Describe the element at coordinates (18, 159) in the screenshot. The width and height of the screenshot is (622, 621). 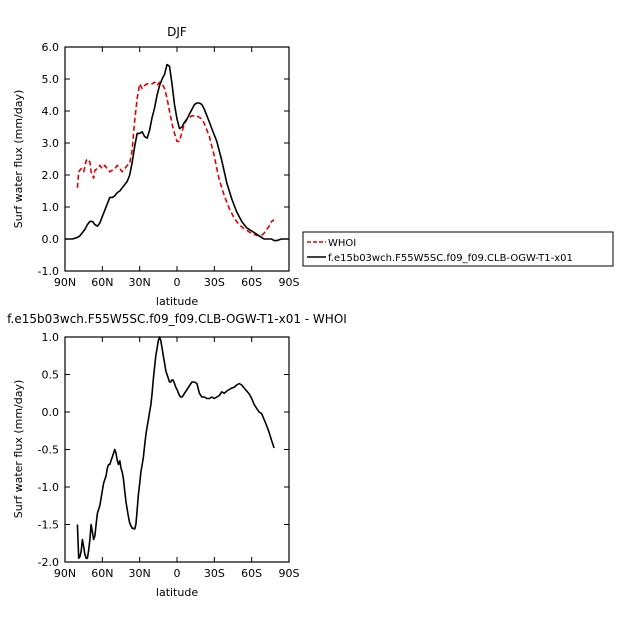
I see `top-y-axis-label: Surf water flux (mm/day)` at that location.